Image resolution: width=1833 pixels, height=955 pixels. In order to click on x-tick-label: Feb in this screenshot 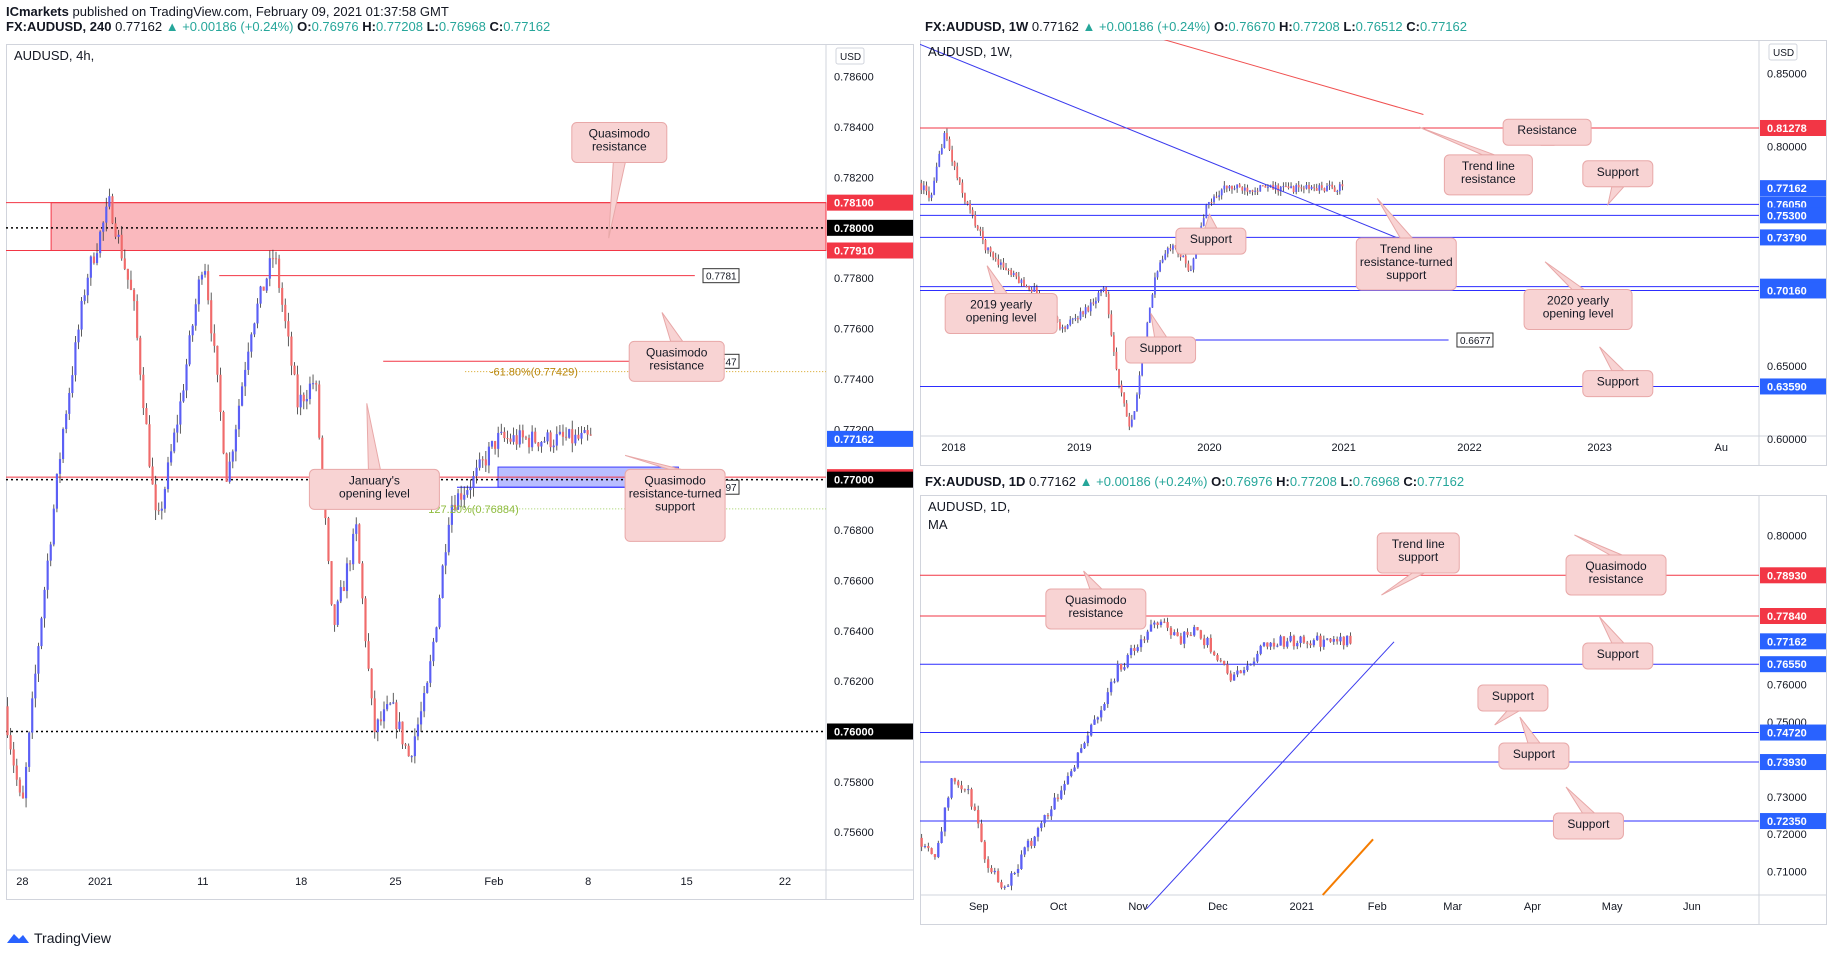, I will do `click(493, 882)`.